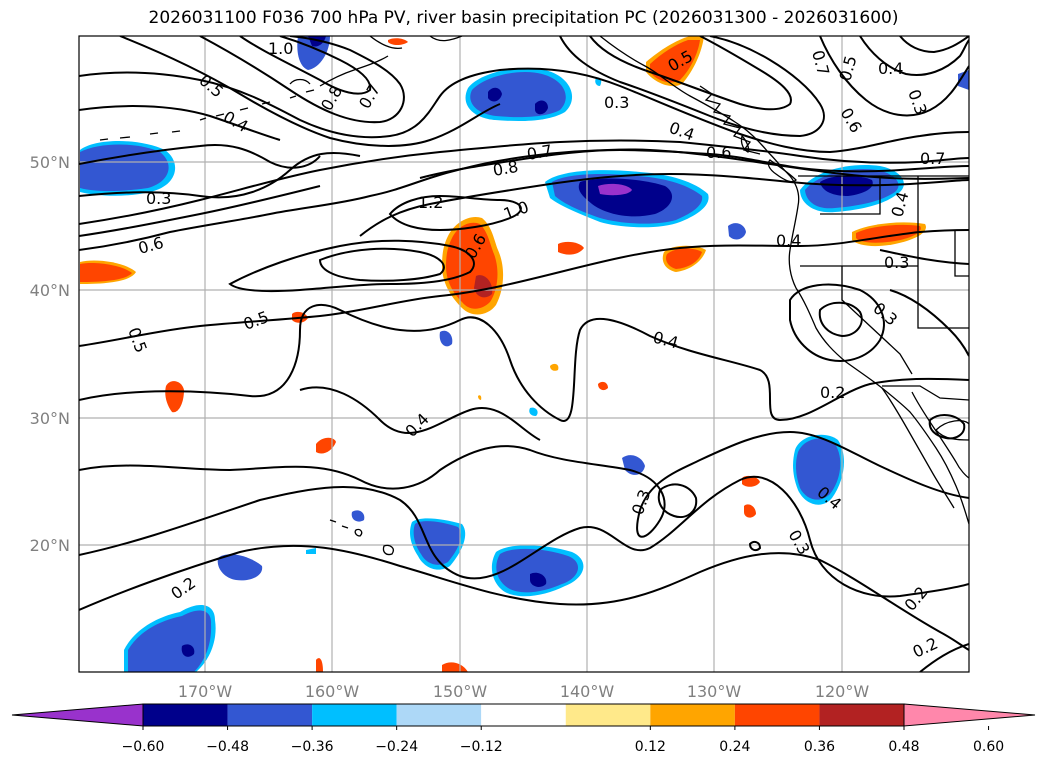  I want to click on contour-label: 1.0, so click(280, 48).